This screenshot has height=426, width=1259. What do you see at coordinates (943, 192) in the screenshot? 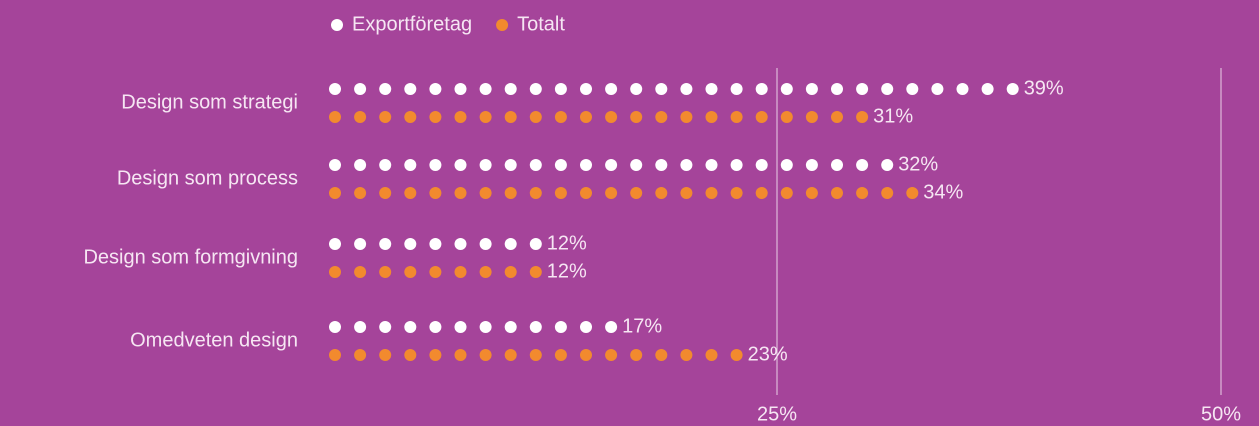
I see `value-label: 34%` at bounding box center [943, 192].